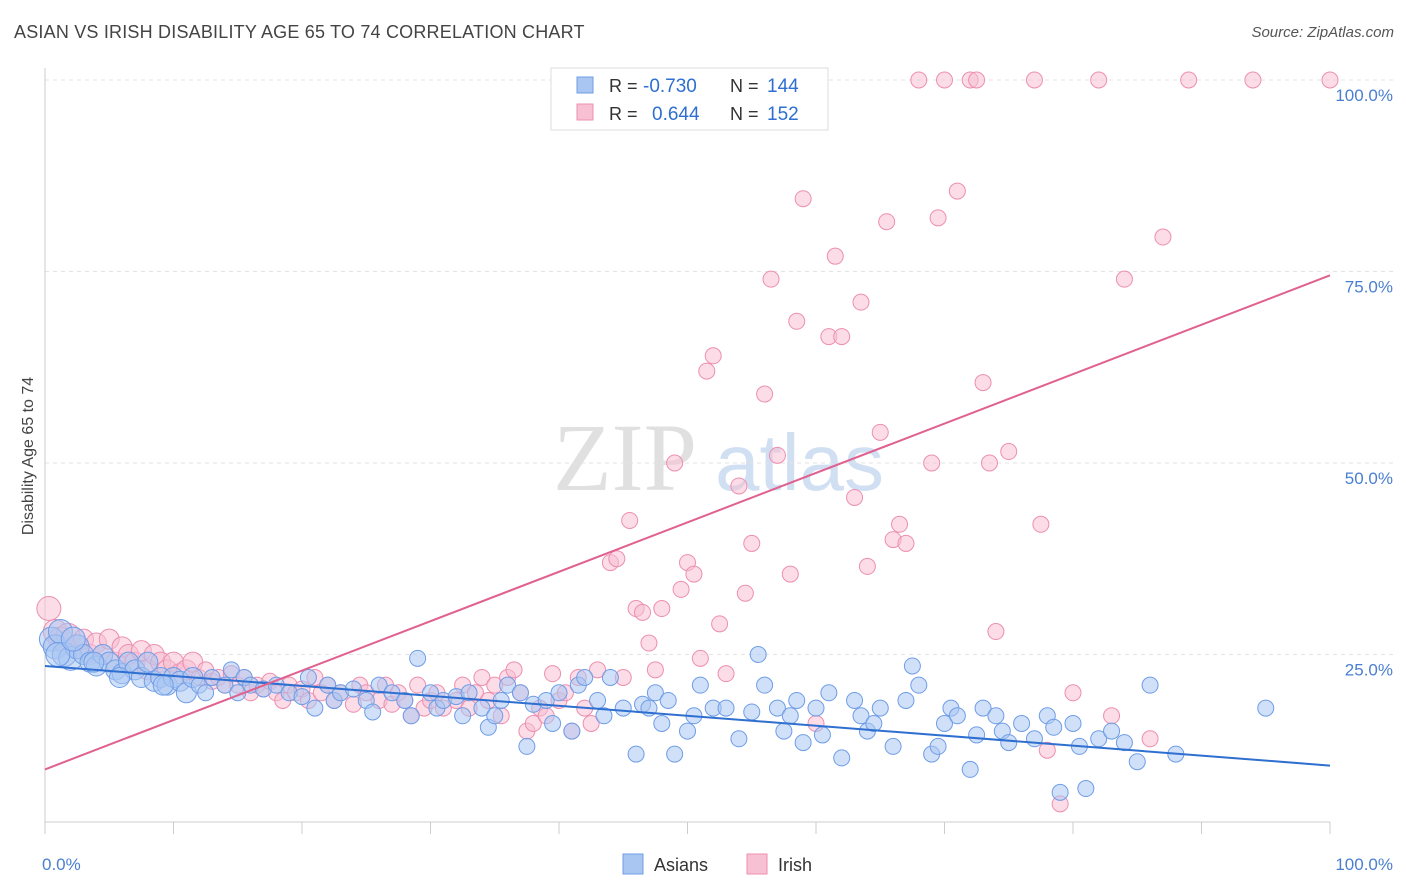 The width and height of the screenshot is (1406, 892). Describe the element at coordinates (795, 865) in the screenshot. I see `legend-label-irish: Irish` at that location.